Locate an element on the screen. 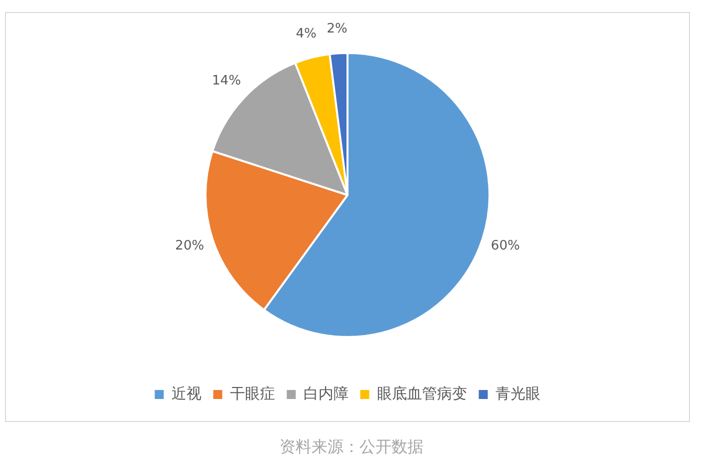 The width and height of the screenshot is (703, 470). legend-label: 眼底血管病变 is located at coordinates (421, 393).